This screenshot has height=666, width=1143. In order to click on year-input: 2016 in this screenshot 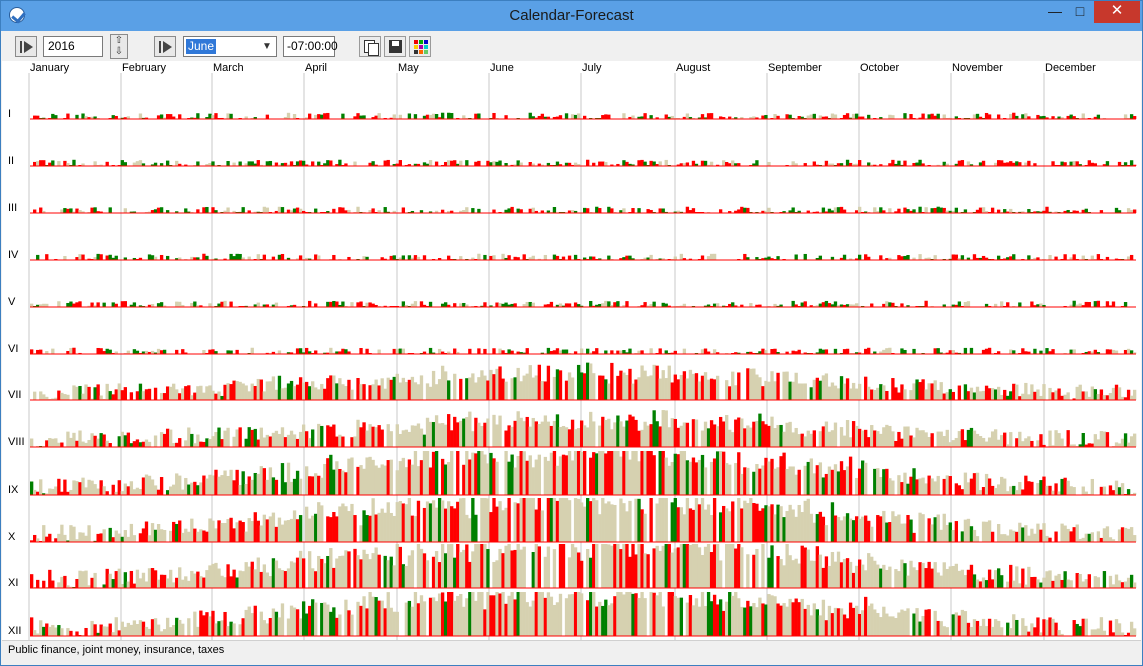, I will do `click(73, 46)`.